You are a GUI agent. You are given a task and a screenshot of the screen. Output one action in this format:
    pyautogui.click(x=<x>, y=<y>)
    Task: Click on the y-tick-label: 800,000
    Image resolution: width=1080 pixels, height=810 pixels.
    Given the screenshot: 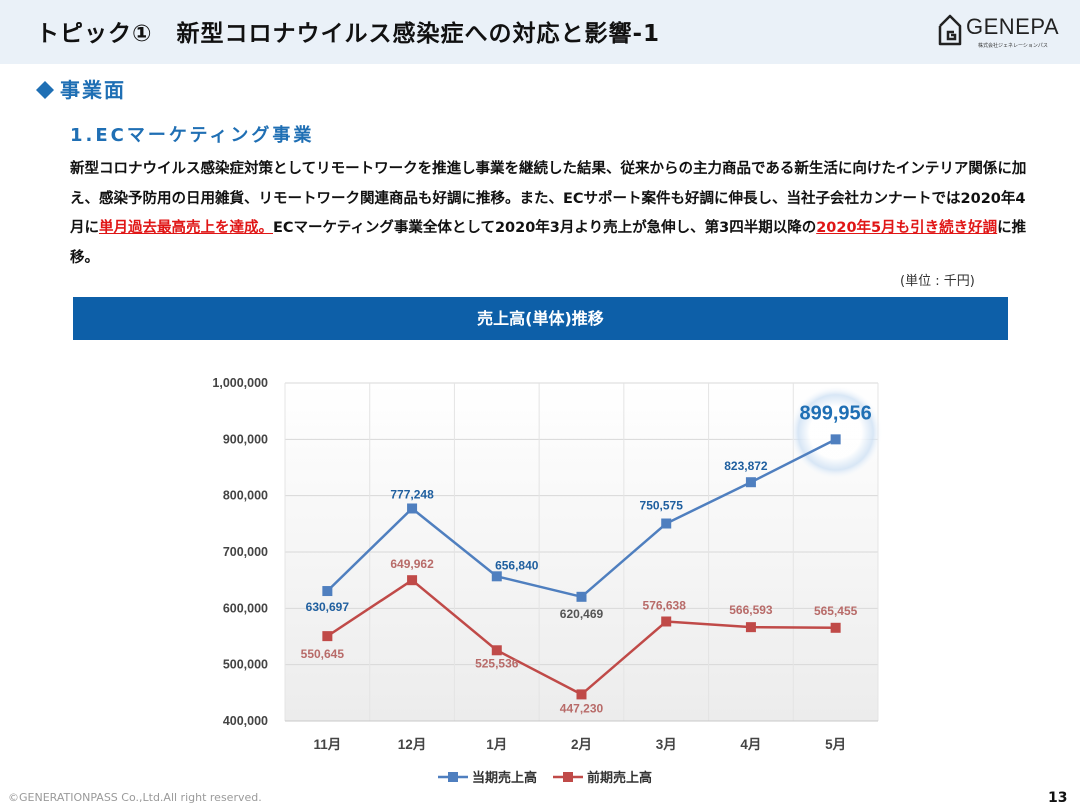 What is the action you would take?
    pyautogui.click(x=245, y=496)
    